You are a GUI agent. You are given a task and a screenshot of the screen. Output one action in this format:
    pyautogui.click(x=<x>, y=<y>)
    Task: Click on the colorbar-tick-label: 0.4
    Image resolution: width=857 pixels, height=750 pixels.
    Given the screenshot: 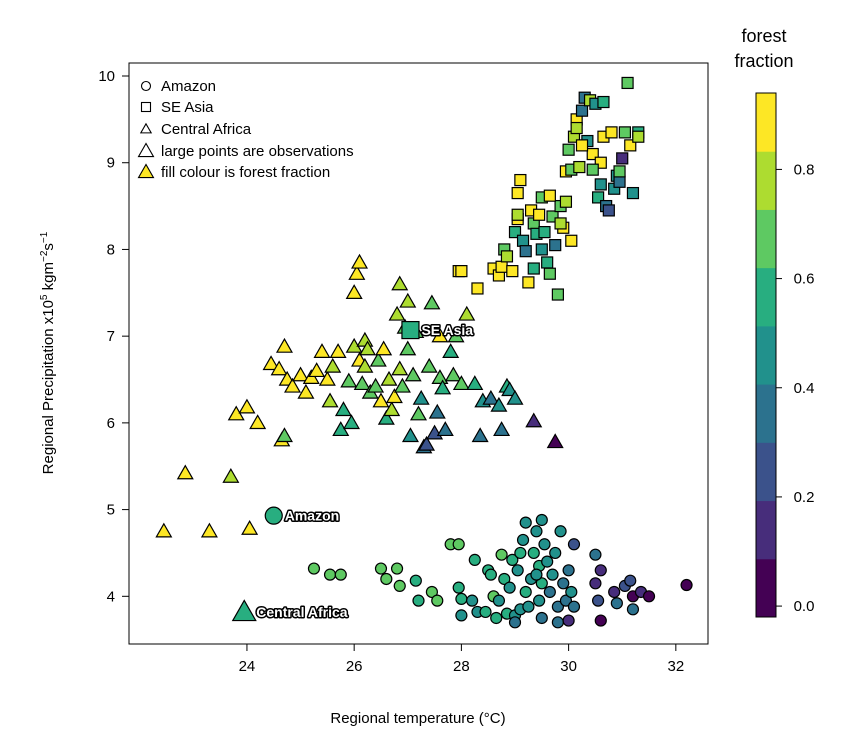 What is the action you would take?
    pyautogui.click(x=804, y=388)
    